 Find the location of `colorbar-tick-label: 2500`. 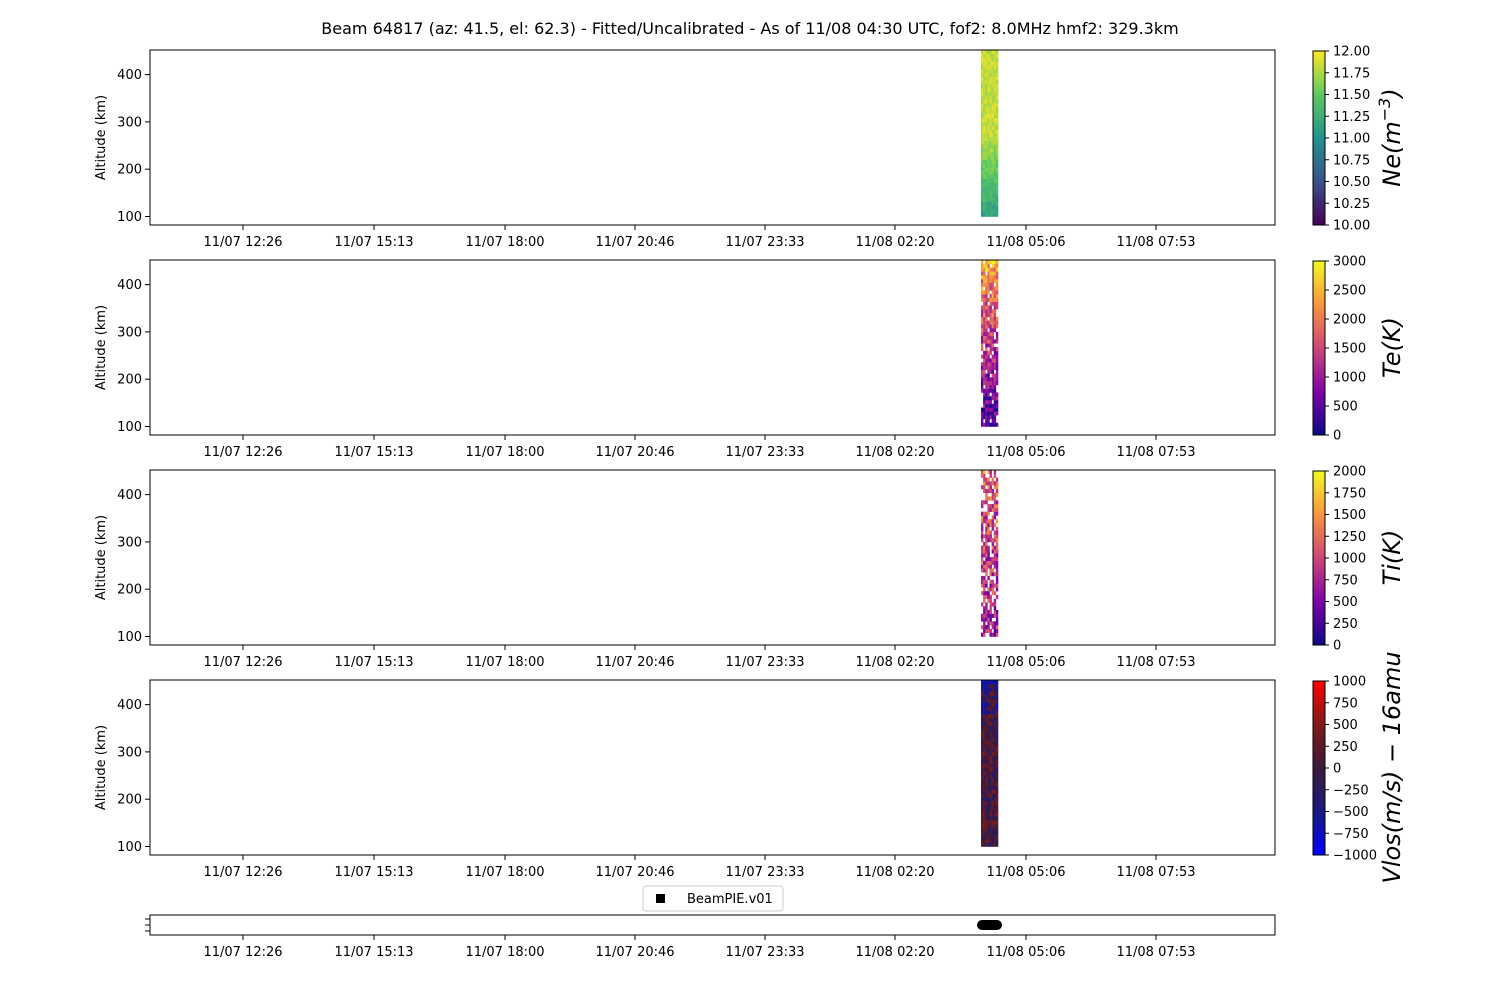

colorbar-tick-label: 2500 is located at coordinates (1349, 291).